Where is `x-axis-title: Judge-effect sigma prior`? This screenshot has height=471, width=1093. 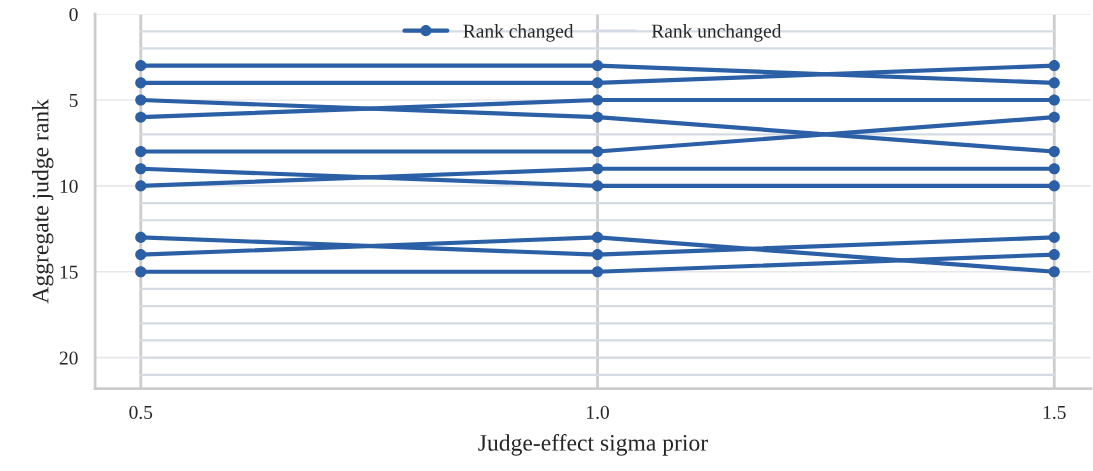
x-axis-title: Judge-effect sigma prior is located at coordinates (593, 444).